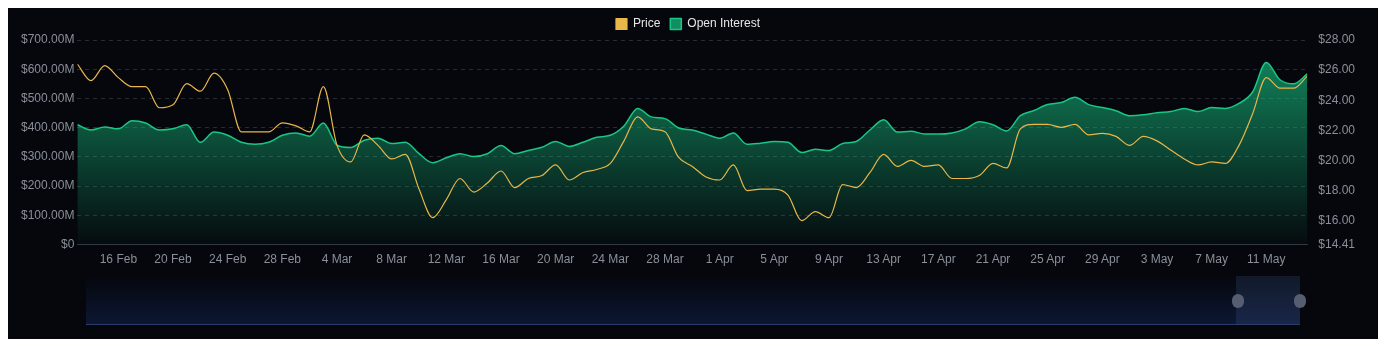  What do you see at coordinates (501, 259) in the screenshot?
I see `x-tick-label: 16 Mar` at bounding box center [501, 259].